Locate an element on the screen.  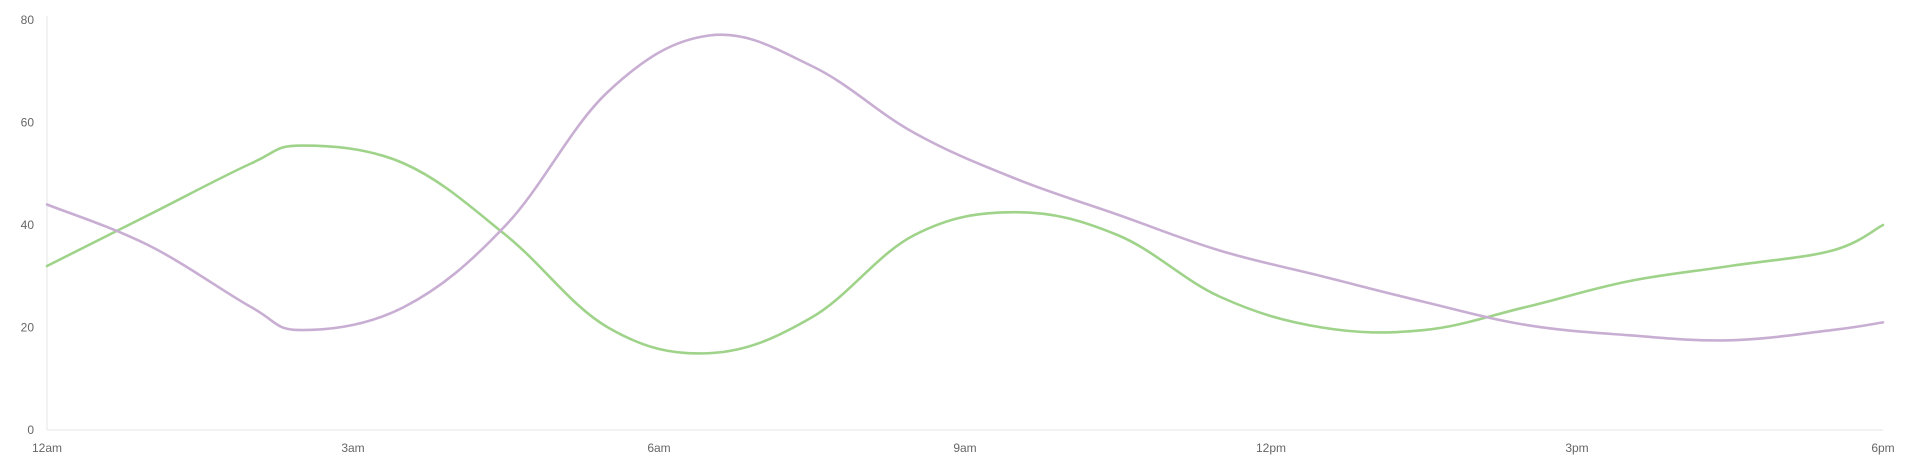
x-tick-label: 3pm is located at coordinates (1576, 448).